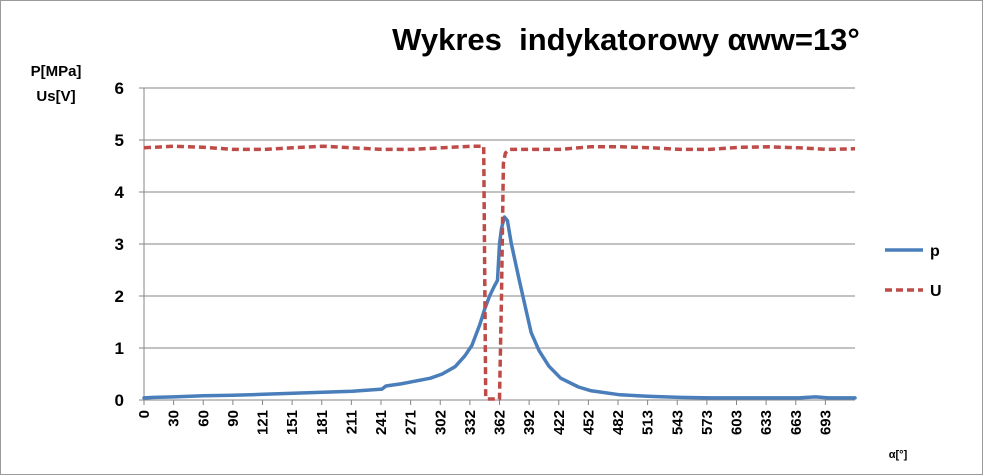  Describe the element at coordinates (119, 244) in the screenshot. I see `y-tick-label-3: 3` at that location.